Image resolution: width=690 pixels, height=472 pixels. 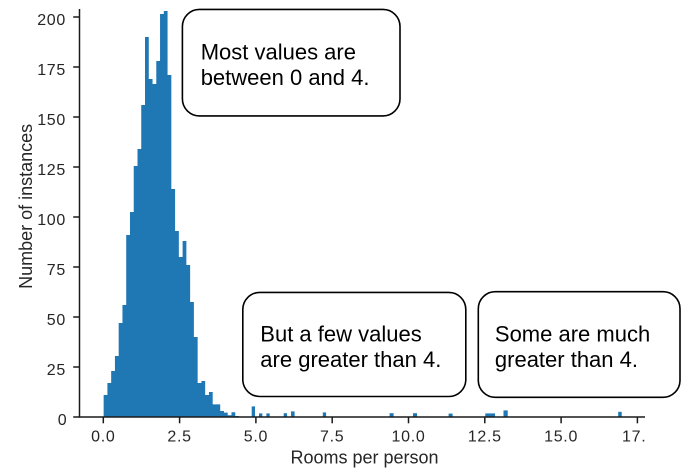 What do you see at coordinates (51, 170) in the screenshot?
I see `svg-text: 125` at bounding box center [51, 170].